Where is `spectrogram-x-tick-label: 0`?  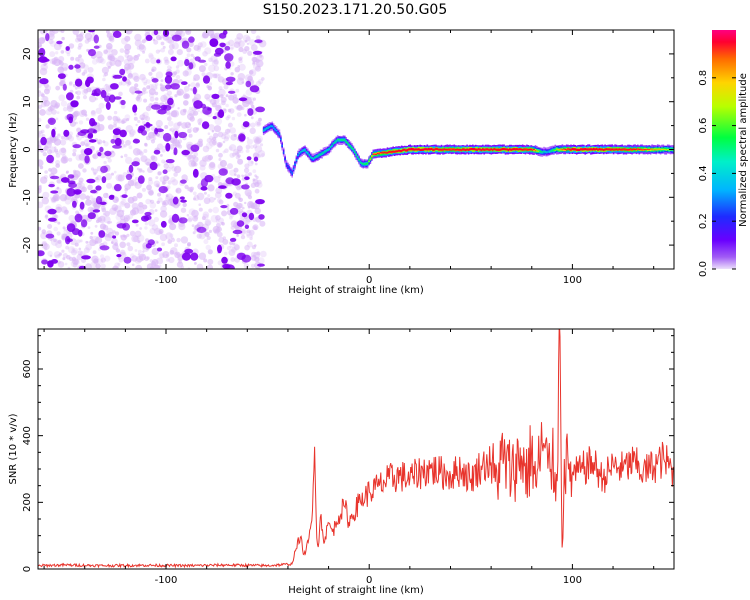
spectrogram-x-tick-label: 0 is located at coordinates (369, 280).